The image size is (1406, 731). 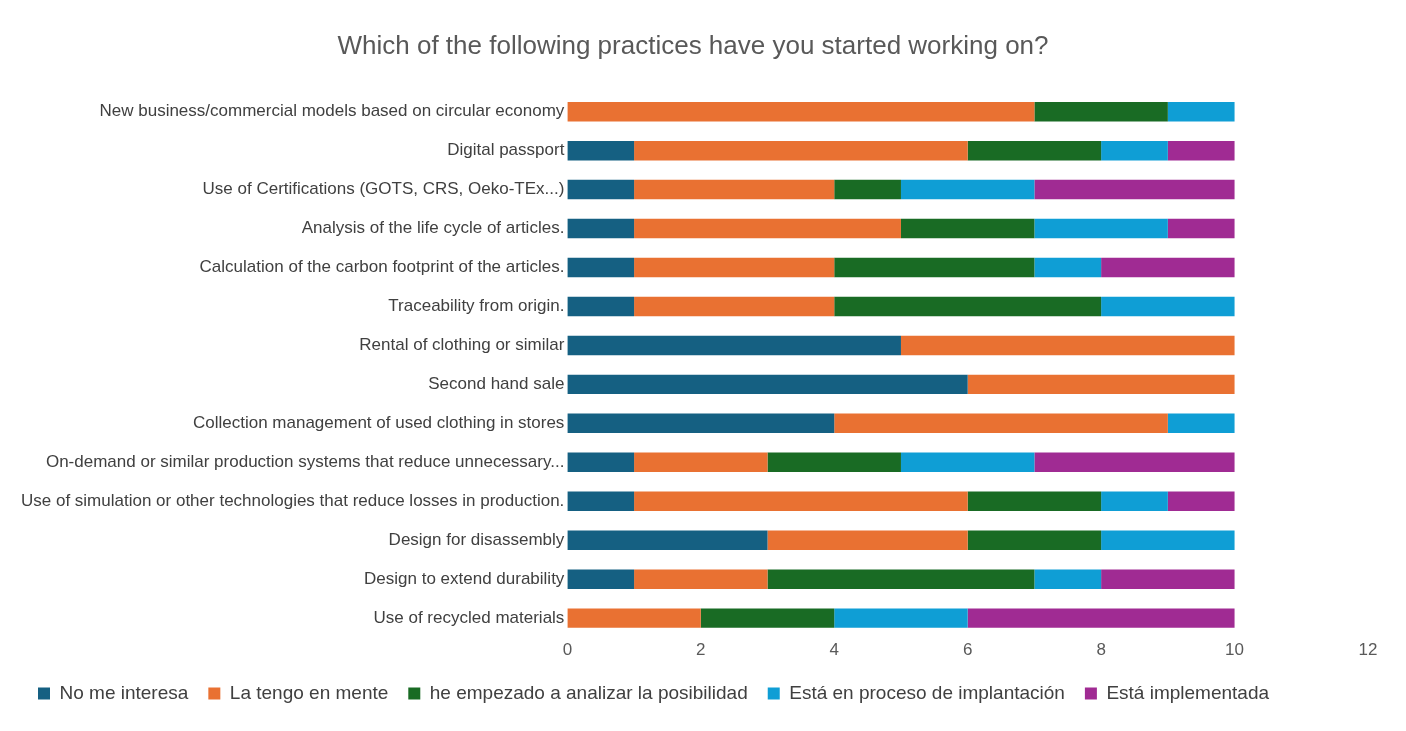 What do you see at coordinates (382, 267) in the screenshot?
I see `y-tick-label: Calculation of the carbon footprint of the articles.` at bounding box center [382, 267].